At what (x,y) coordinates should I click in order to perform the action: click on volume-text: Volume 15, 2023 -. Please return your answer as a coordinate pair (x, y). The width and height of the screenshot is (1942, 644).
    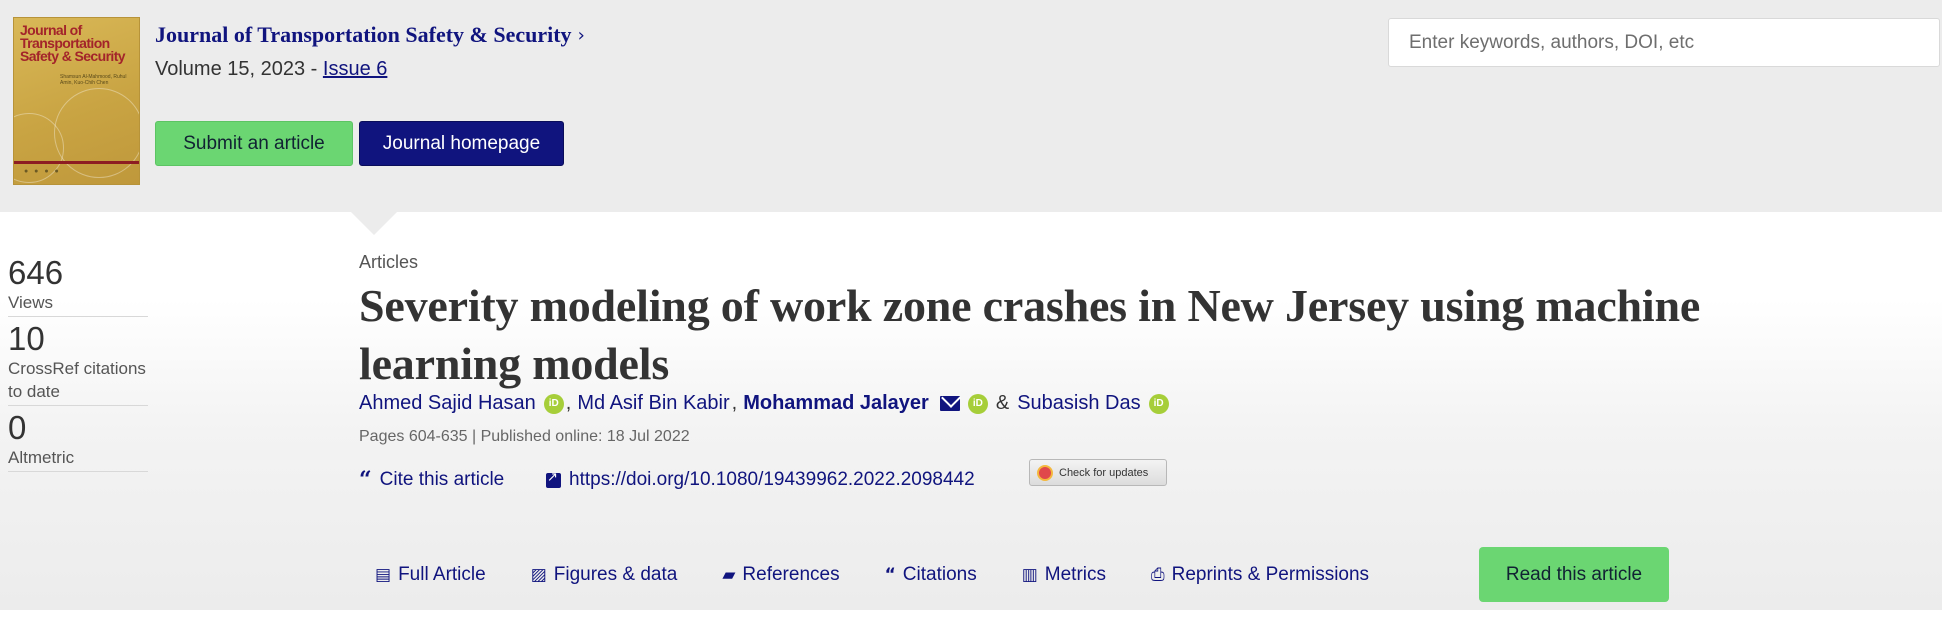
    Looking at the image, I should click on (239, 69).